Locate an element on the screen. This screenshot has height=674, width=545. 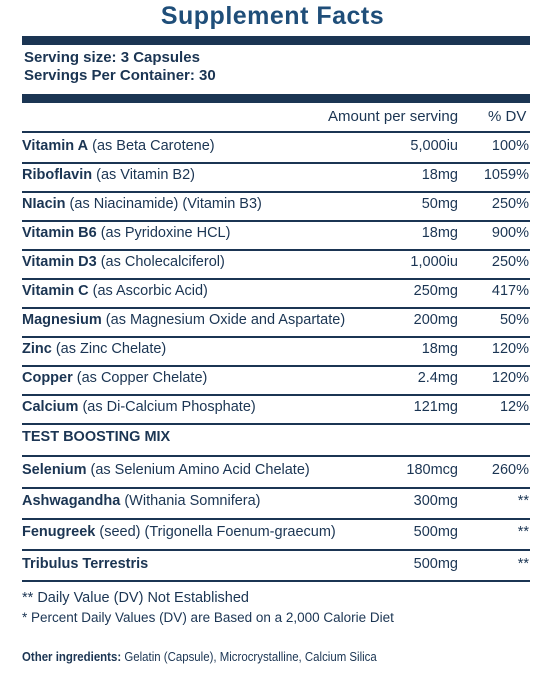
nutrient-name: Copper (as Copper Chelate) is located at coordinates (114, 378).